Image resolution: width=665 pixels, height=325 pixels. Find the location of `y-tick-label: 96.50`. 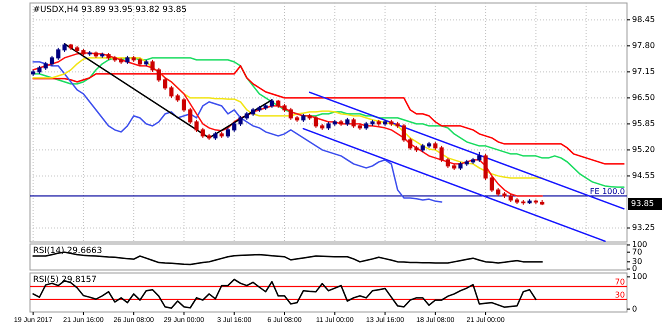

y-tick-label: 96.50 is located at coordinates (643, 97).